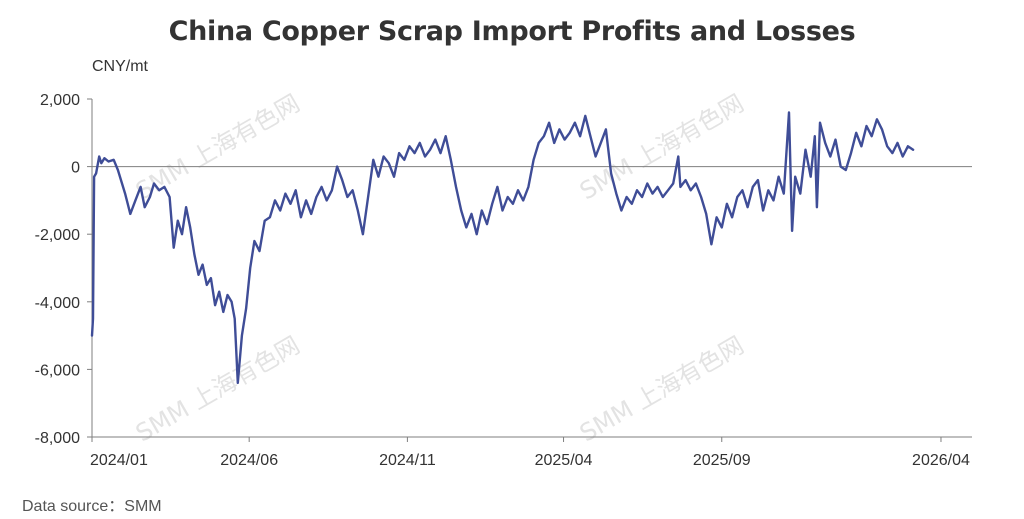 The width and height of the screenshot is (1024, 519). Describe the element at coordinates (722, 460) in the screenshot. I see `x-tick-label: 2025/09` at that location.